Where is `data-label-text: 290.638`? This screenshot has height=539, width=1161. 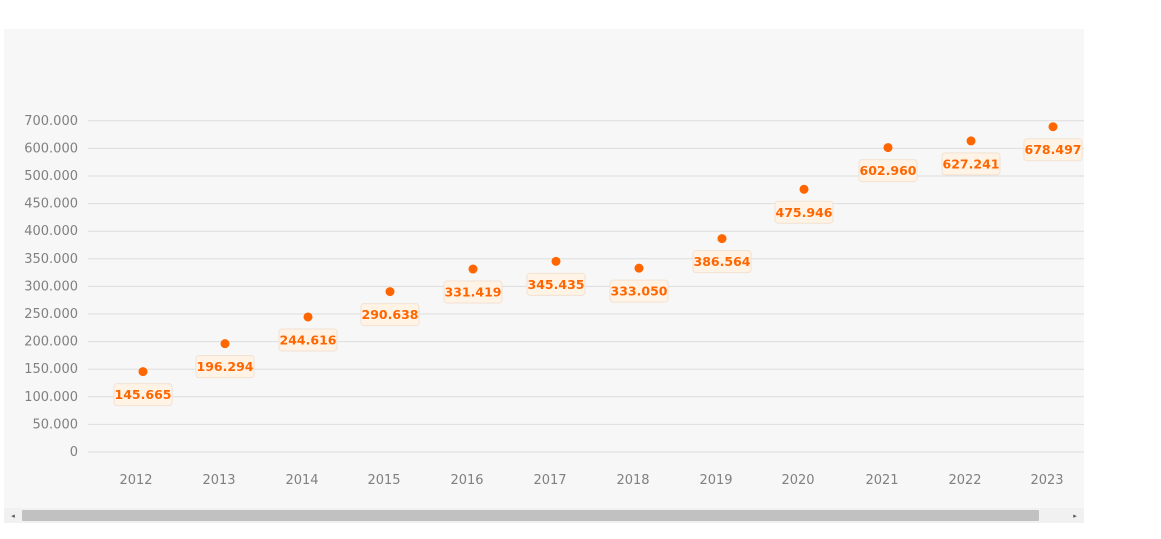
data-label-text: 290.638 is located at coordinates (390, 314).